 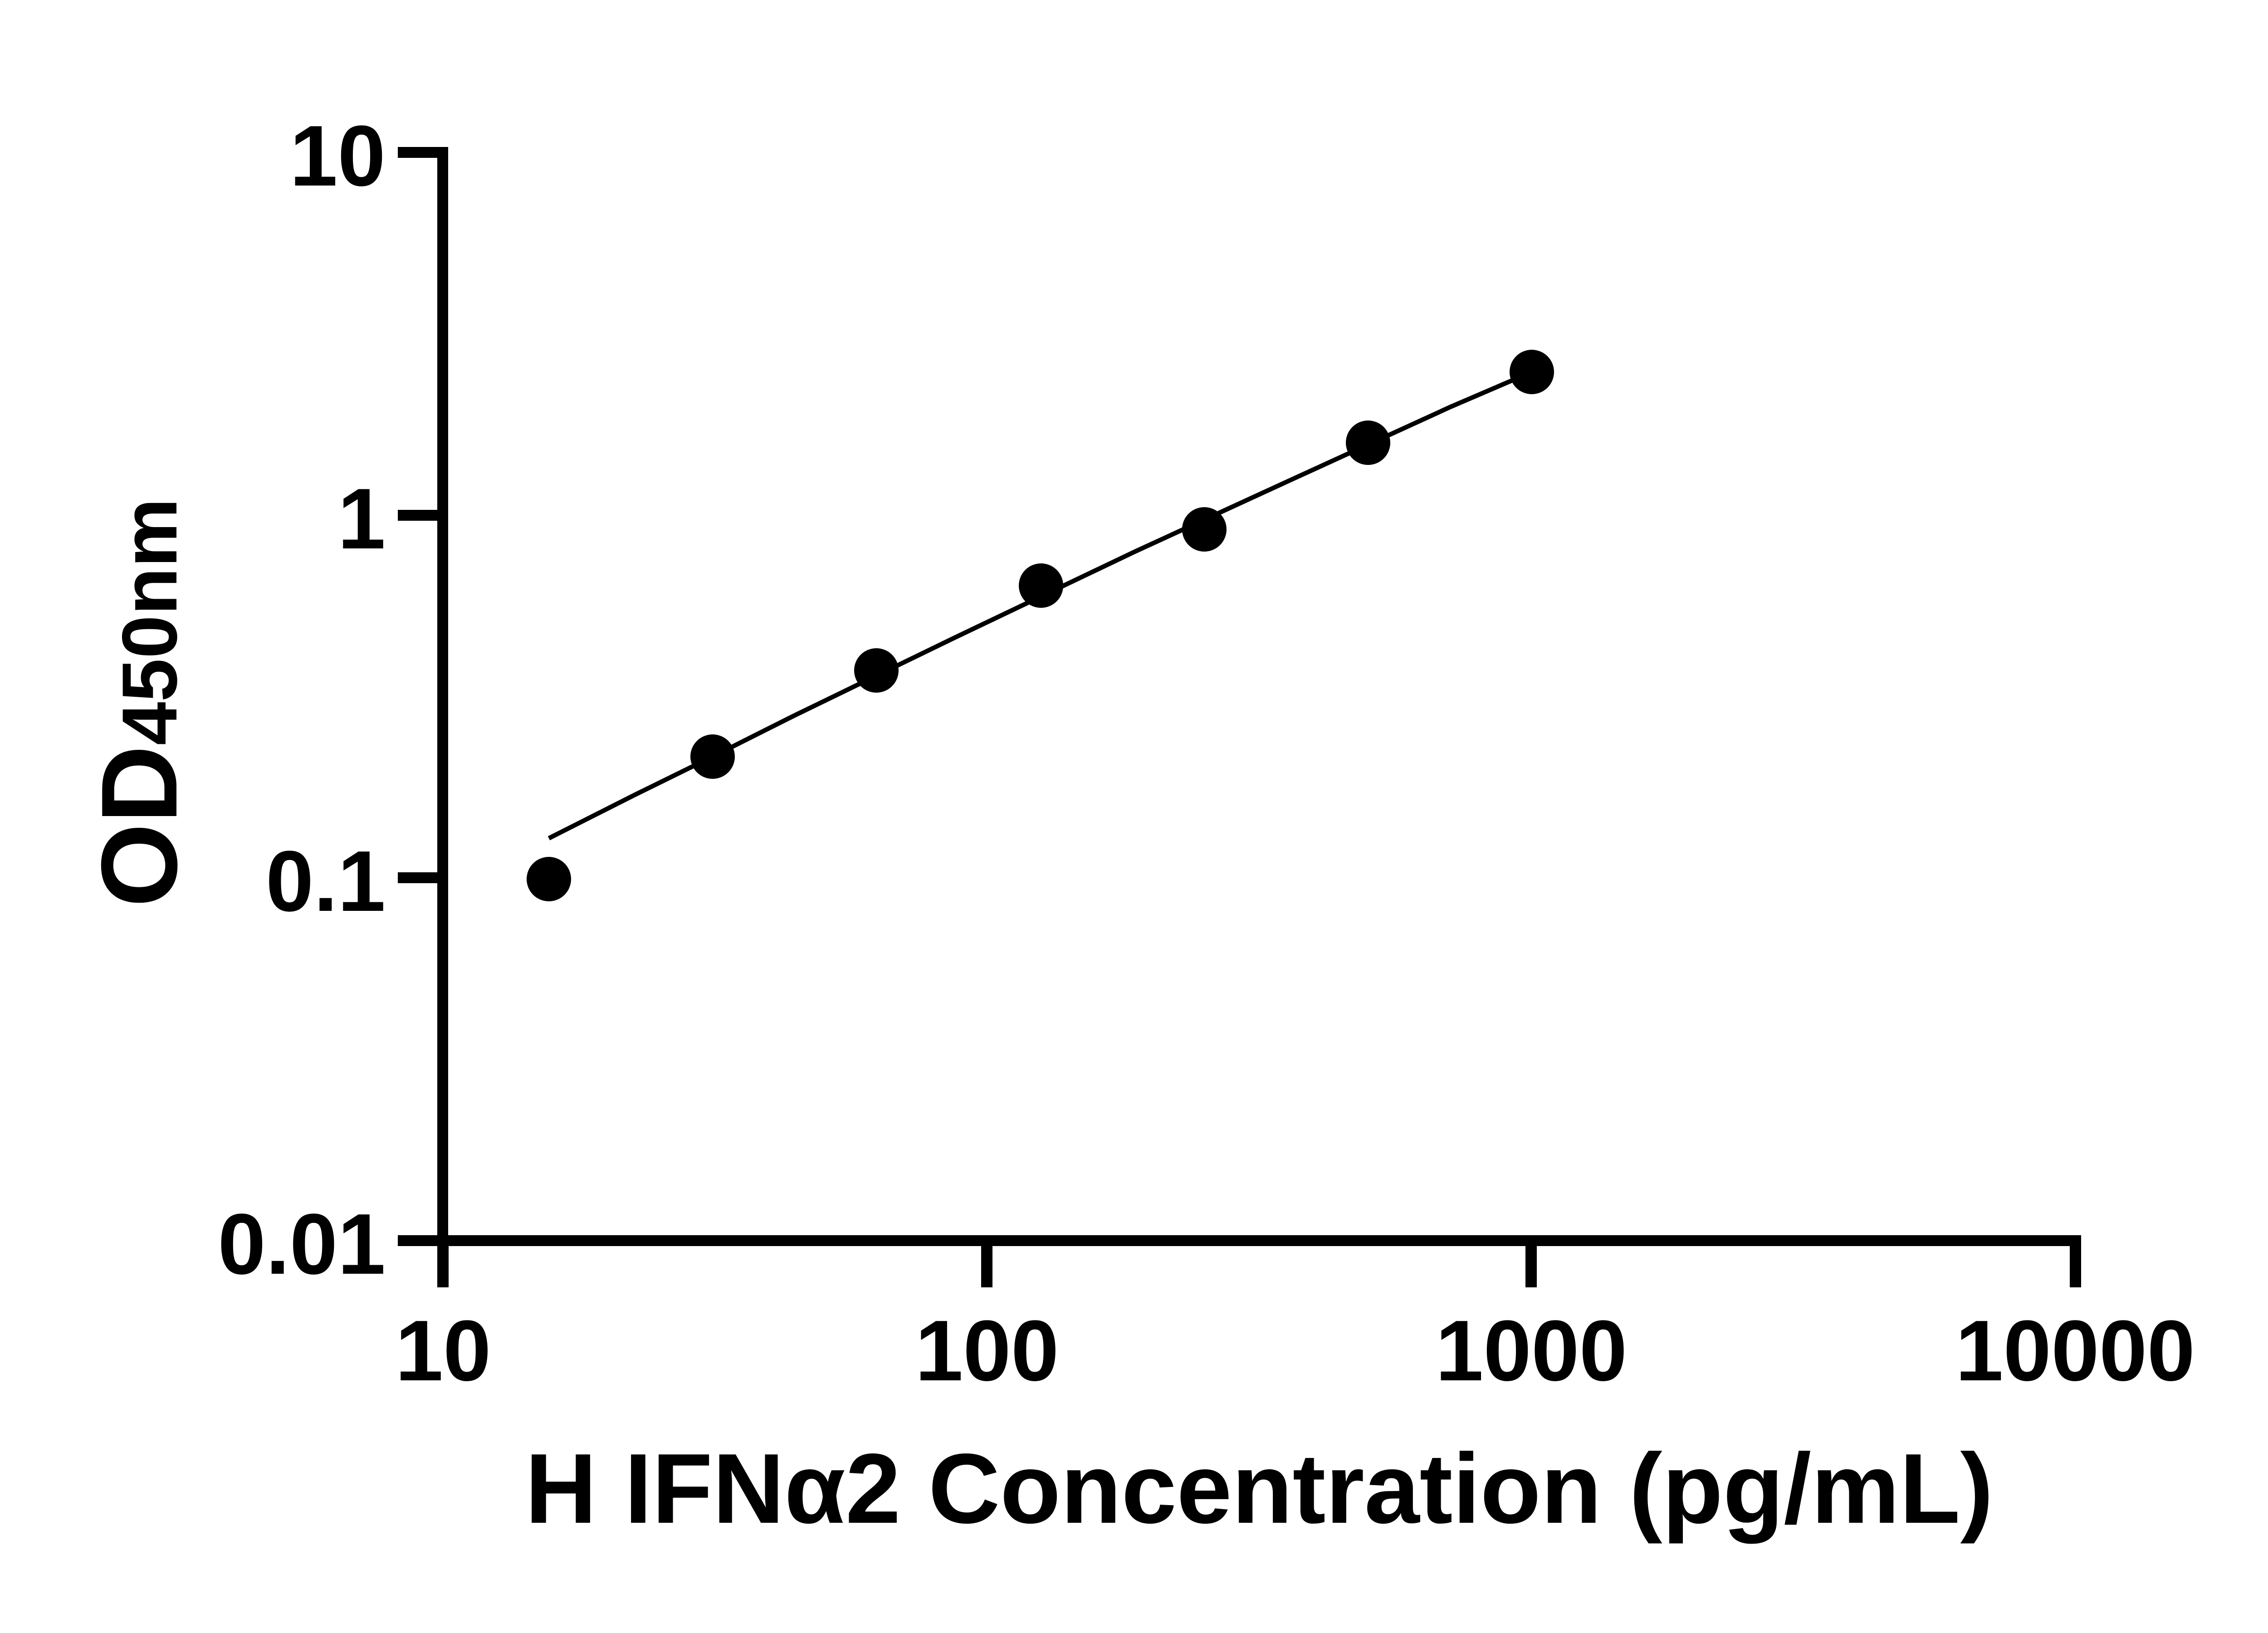 What do you see at coordinates (1532, 1351) in the screenshot?
I see `svg-text: 1000` at bounding box center [1532, 1351].